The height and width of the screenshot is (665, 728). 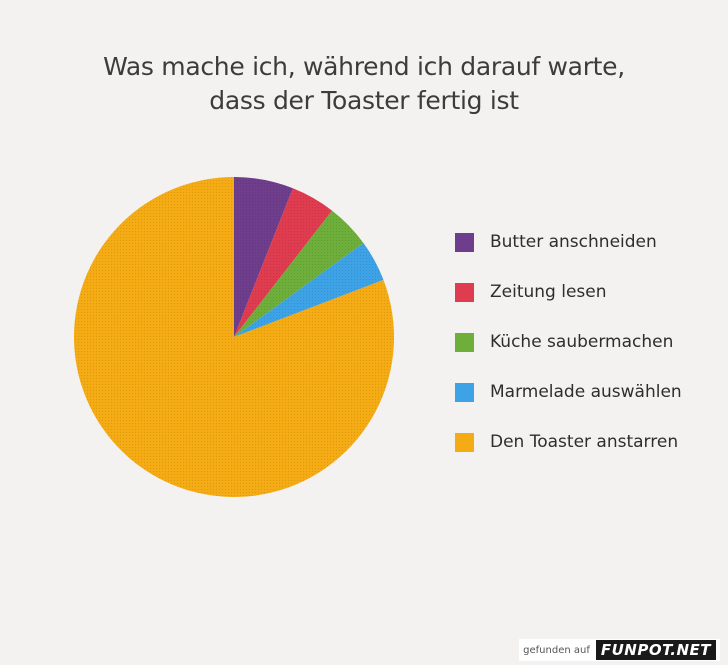 I want to click on watermark-footer: gefunden auf FUNPOT.NET, so click(x=619, y=650).